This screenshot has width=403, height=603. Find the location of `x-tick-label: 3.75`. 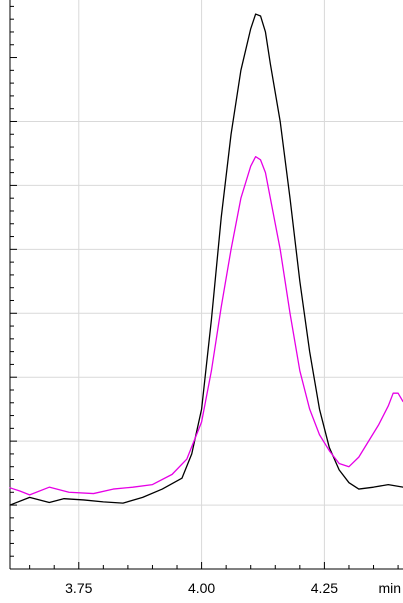

x-tick-label: 3.75 is located at coordinates (78, 588).